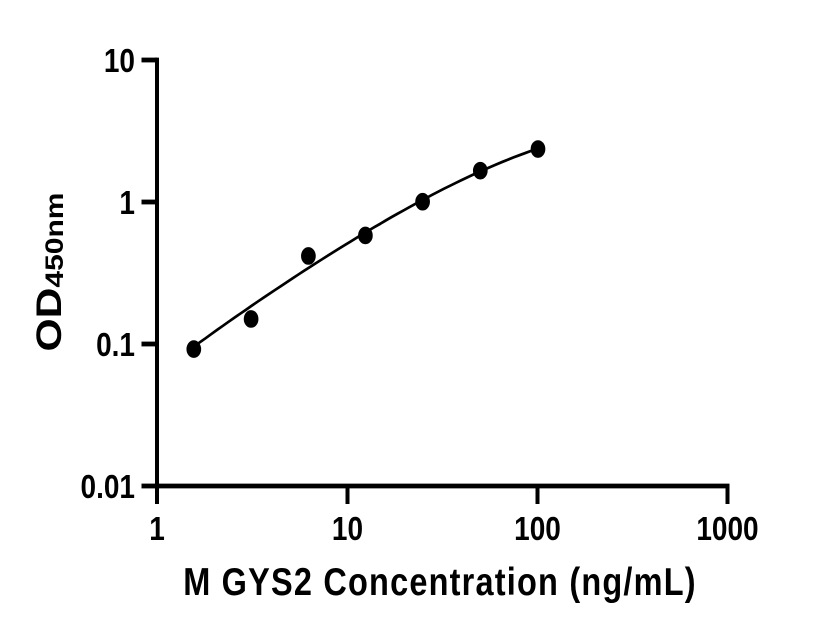  Describe the element at coordinates (727, 529) in the screenshot. I see `svg-text: 1000` at that location.